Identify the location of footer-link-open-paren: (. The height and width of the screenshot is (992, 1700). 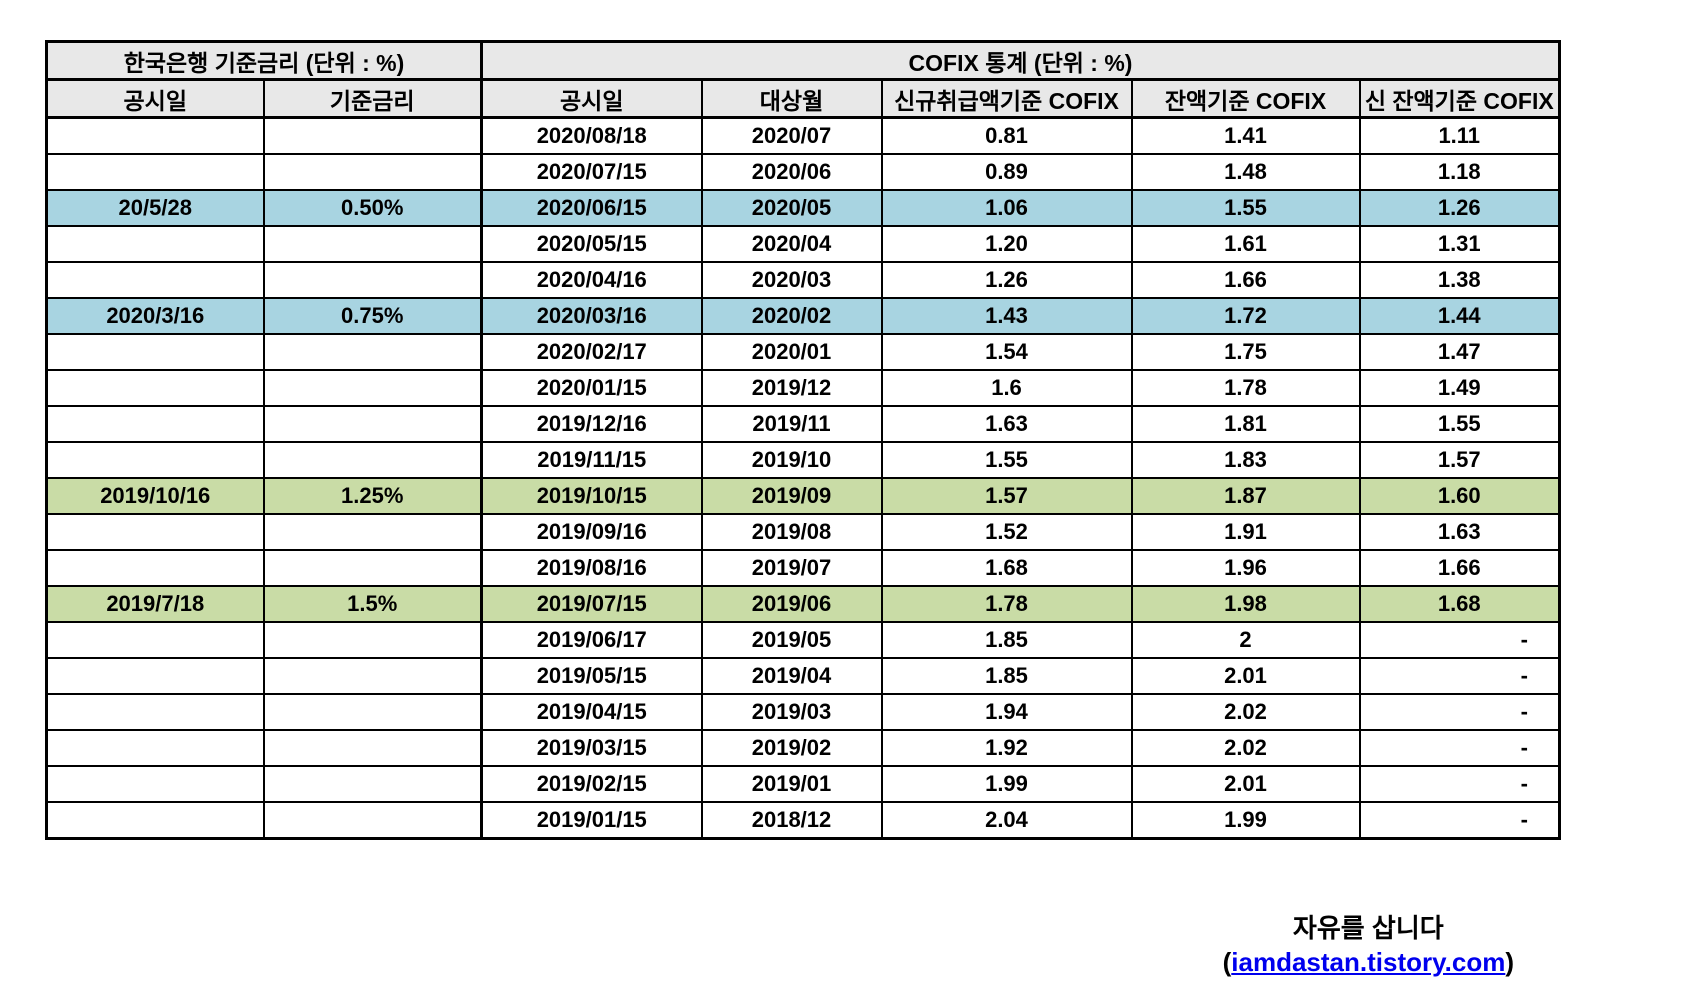
(1227, 961).